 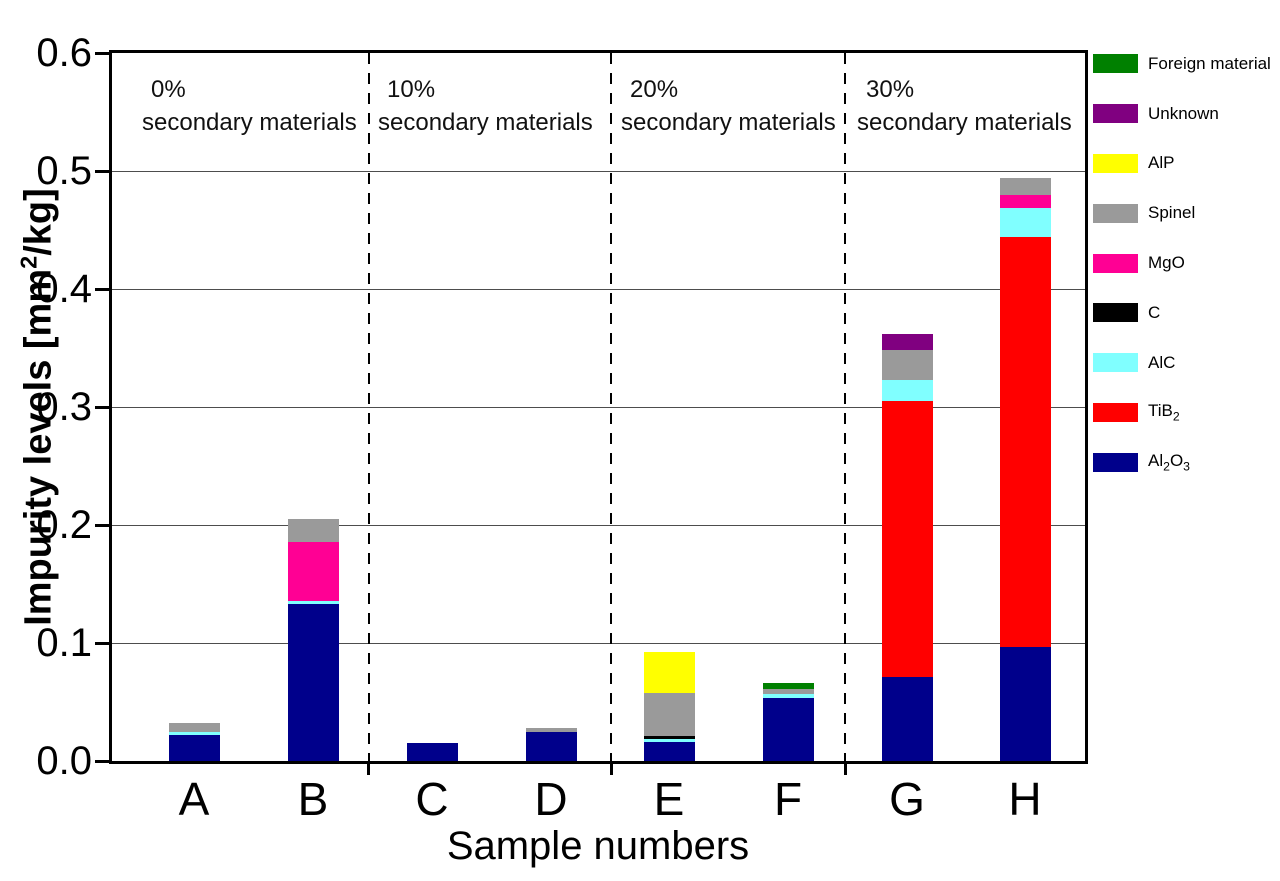 I want to click on legend-label-AlC: AlC, so click(x=1162, y=362).